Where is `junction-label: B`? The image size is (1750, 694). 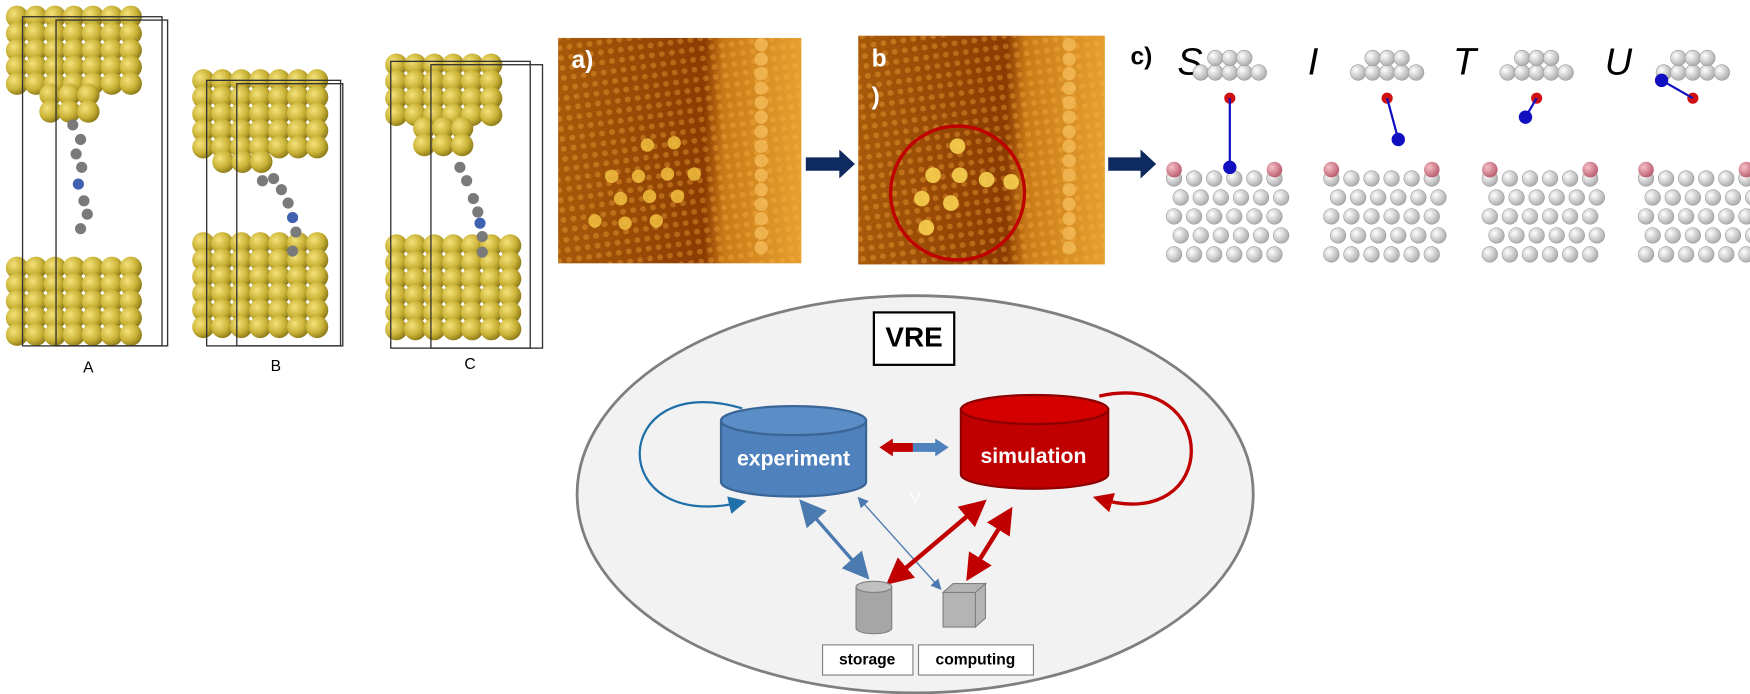 junction-label: B is located at coordinates (276, 366).